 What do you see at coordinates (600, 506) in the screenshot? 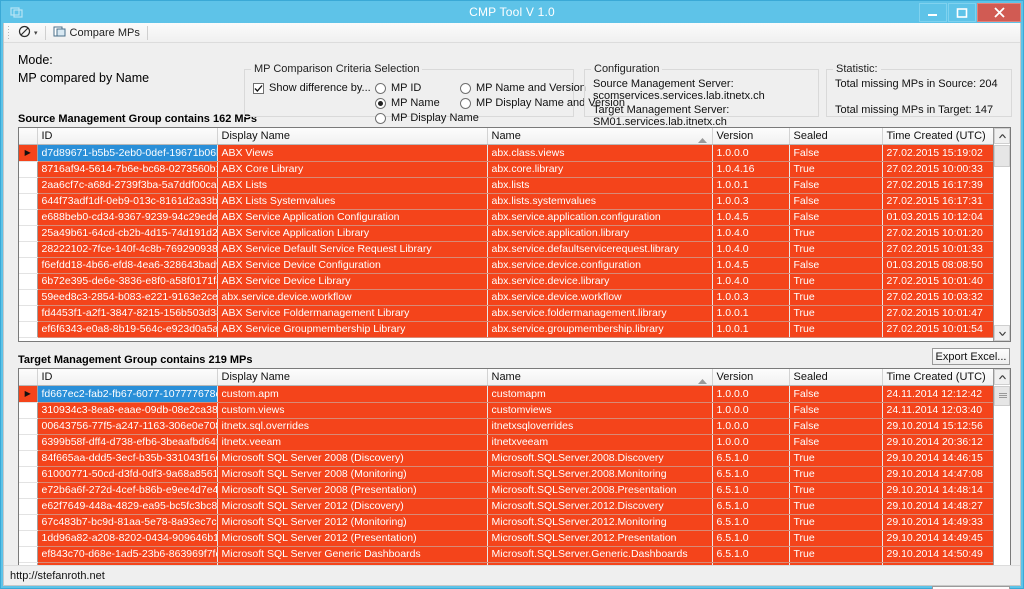
I see `cell-name: Microsoft.SQLServer.2012.Discovery` at bounding box center [600, 506].